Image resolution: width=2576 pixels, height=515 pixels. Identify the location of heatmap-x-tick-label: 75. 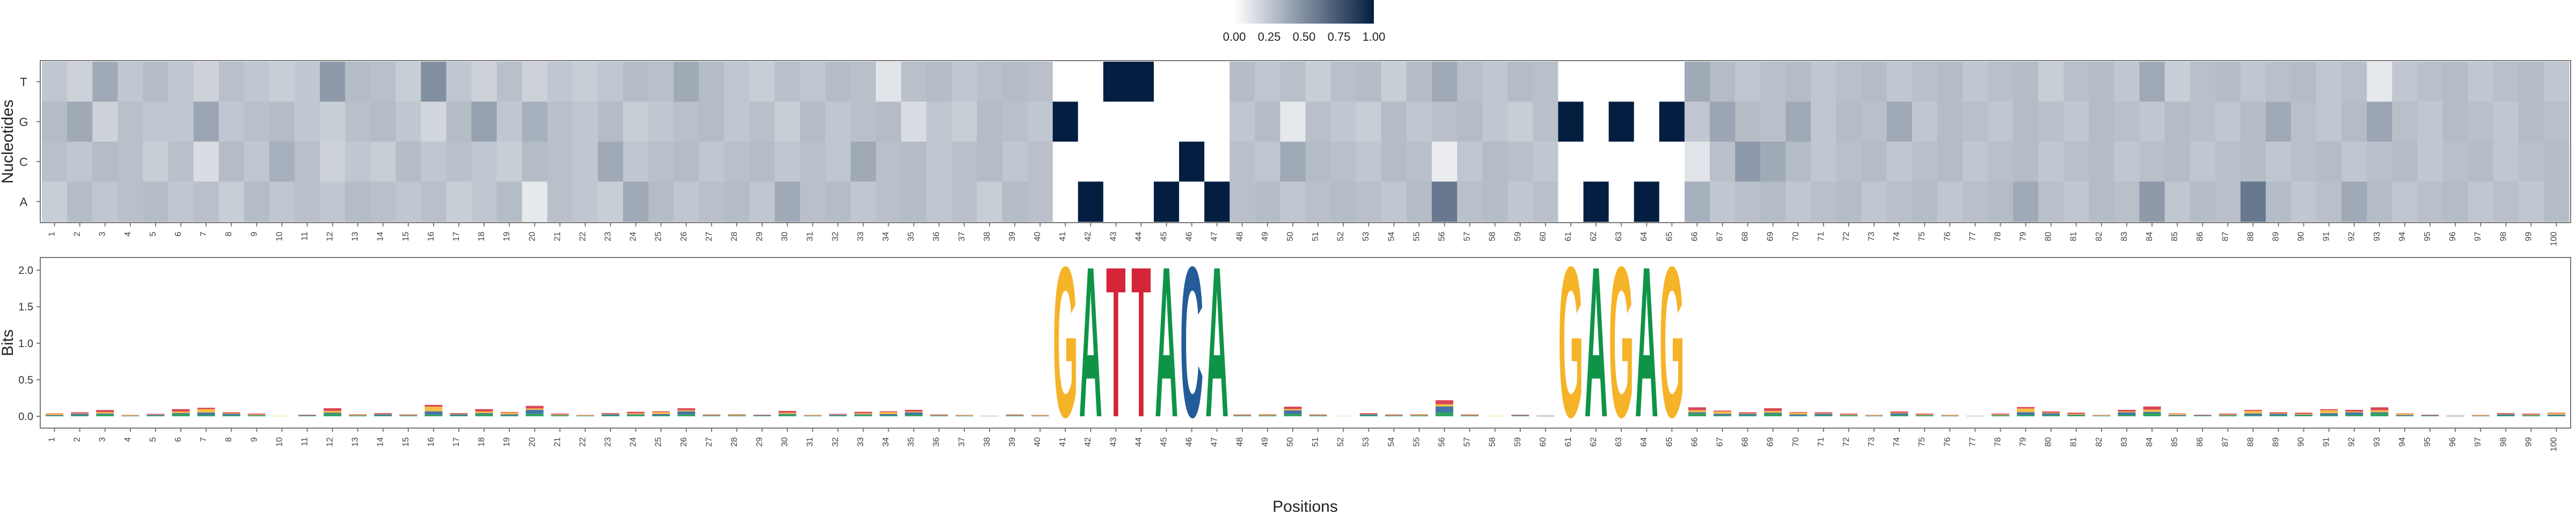
(1922, 236).